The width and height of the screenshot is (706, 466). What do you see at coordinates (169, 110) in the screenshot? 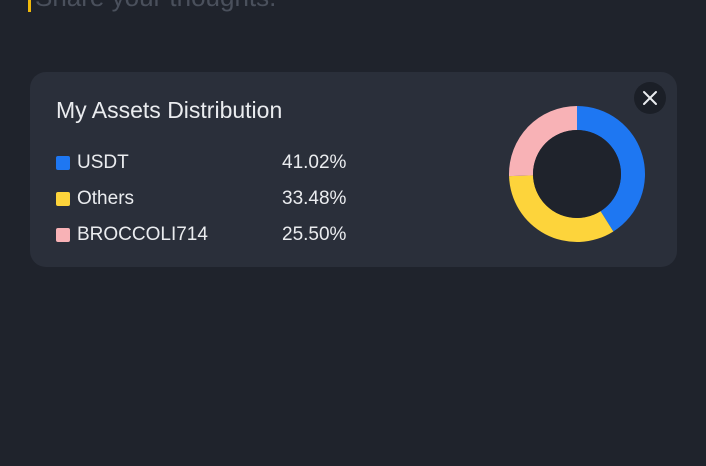
I see `card-title: My Assets Distribution` at bounding box center [169, 110].